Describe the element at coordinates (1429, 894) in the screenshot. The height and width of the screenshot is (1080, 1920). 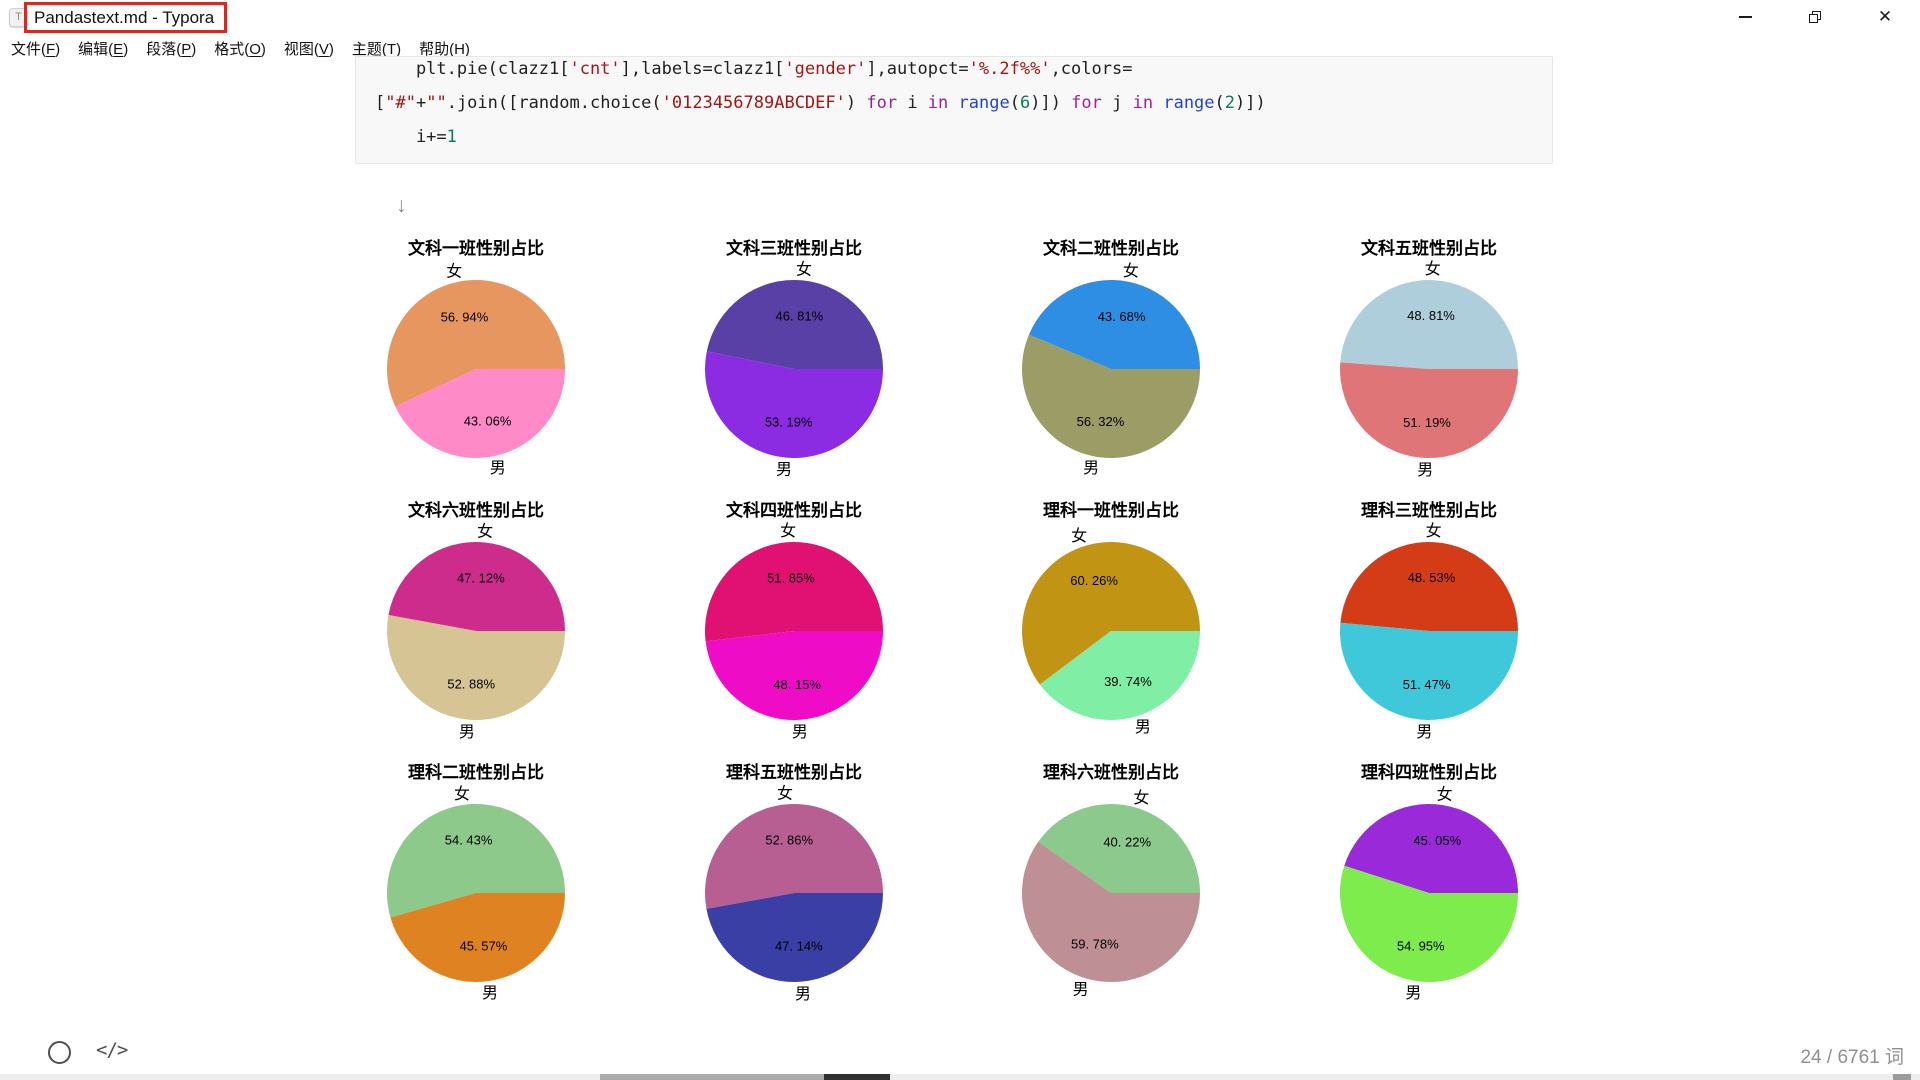
I see `pie-chart: 理科四班性别占比 45. 05% 女 54. 95% 男` at that location.